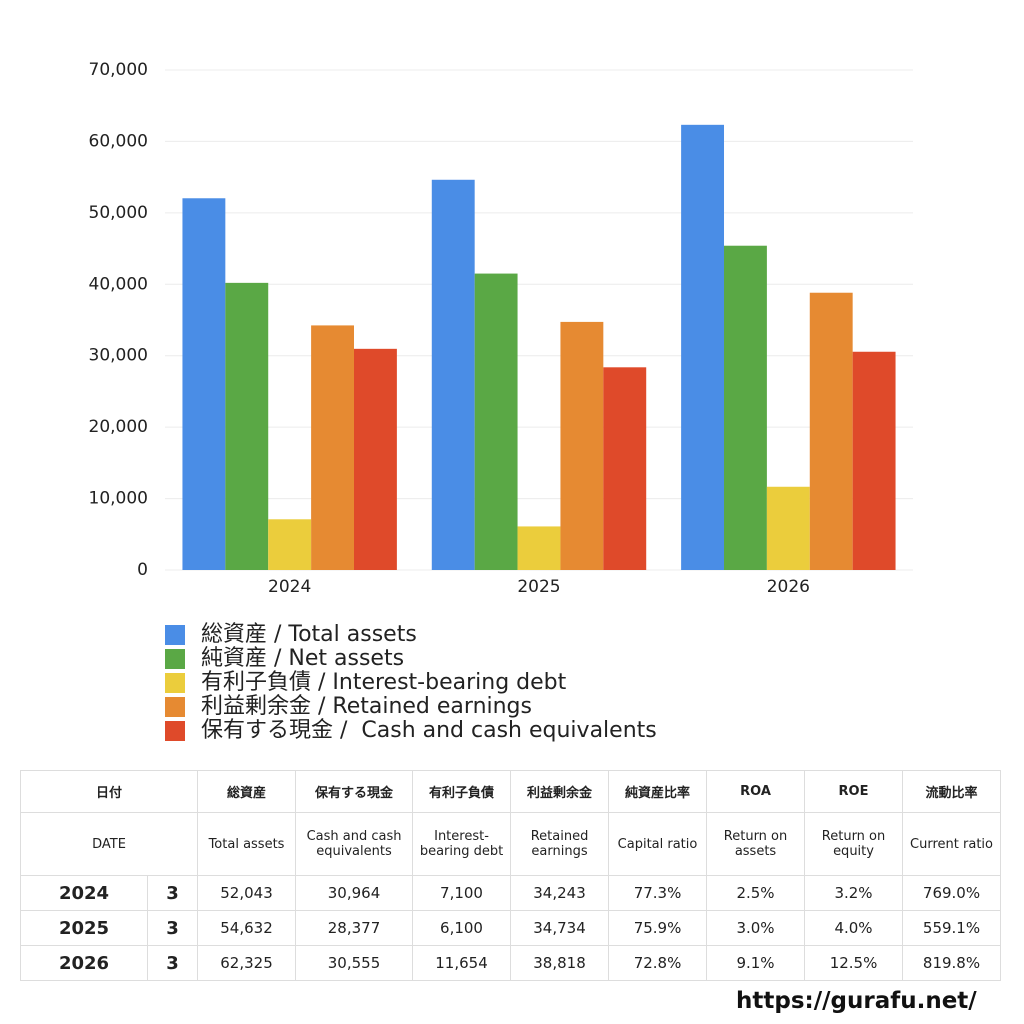 The image size is (1024, 1024). I want to click on legend-label: 純資産 / Net assets, so click(302, 658).